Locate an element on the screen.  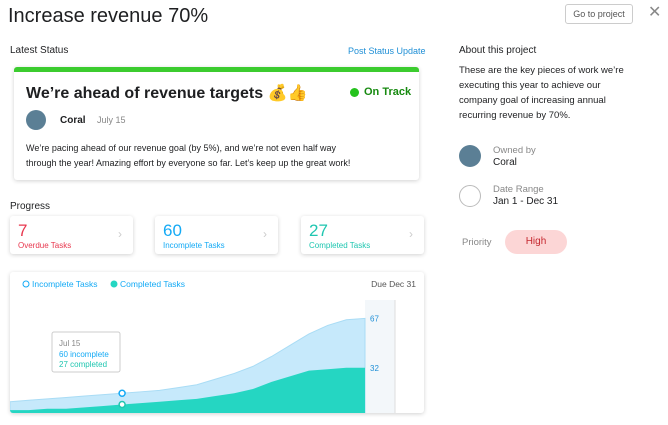
stat-tile: 27 Completed Tasks › is located at coordinates (362, 235).